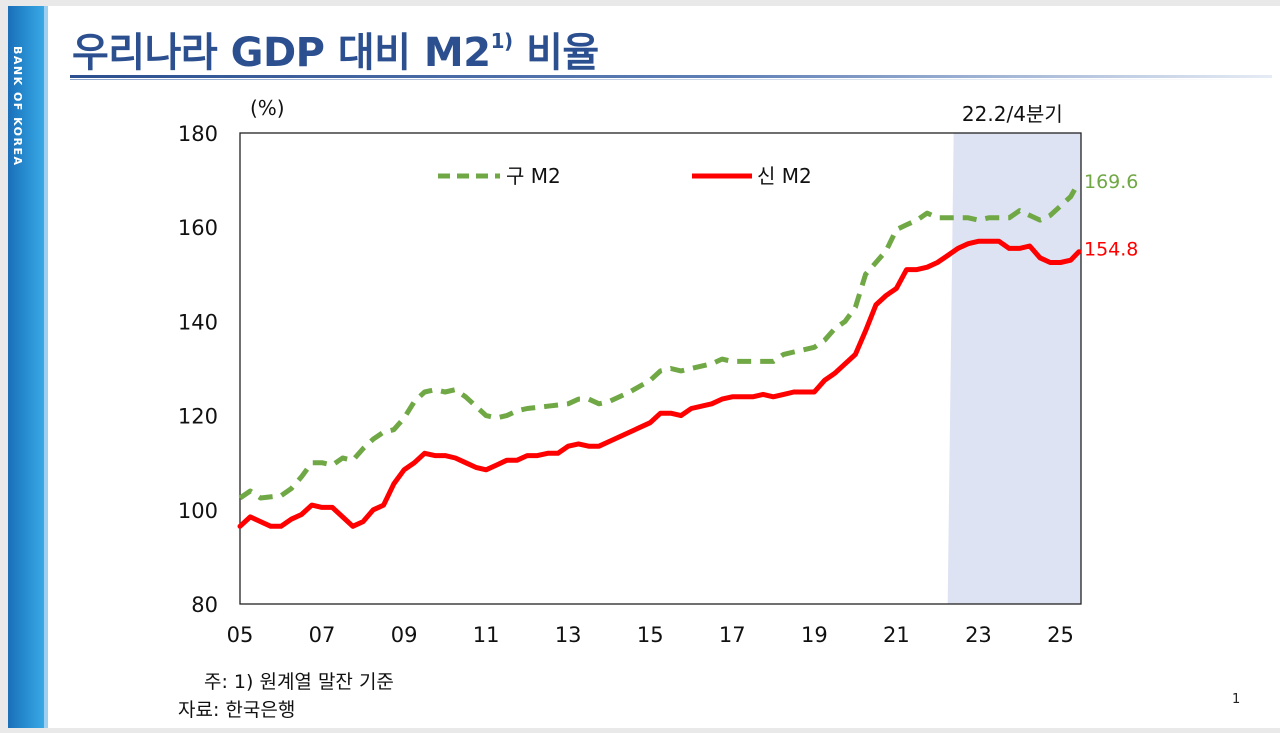 The image size is (1280, 733). Describe the element at coordinates (267, 108) in the screenshot. I see `y-axis-unit: (%)` at that location.